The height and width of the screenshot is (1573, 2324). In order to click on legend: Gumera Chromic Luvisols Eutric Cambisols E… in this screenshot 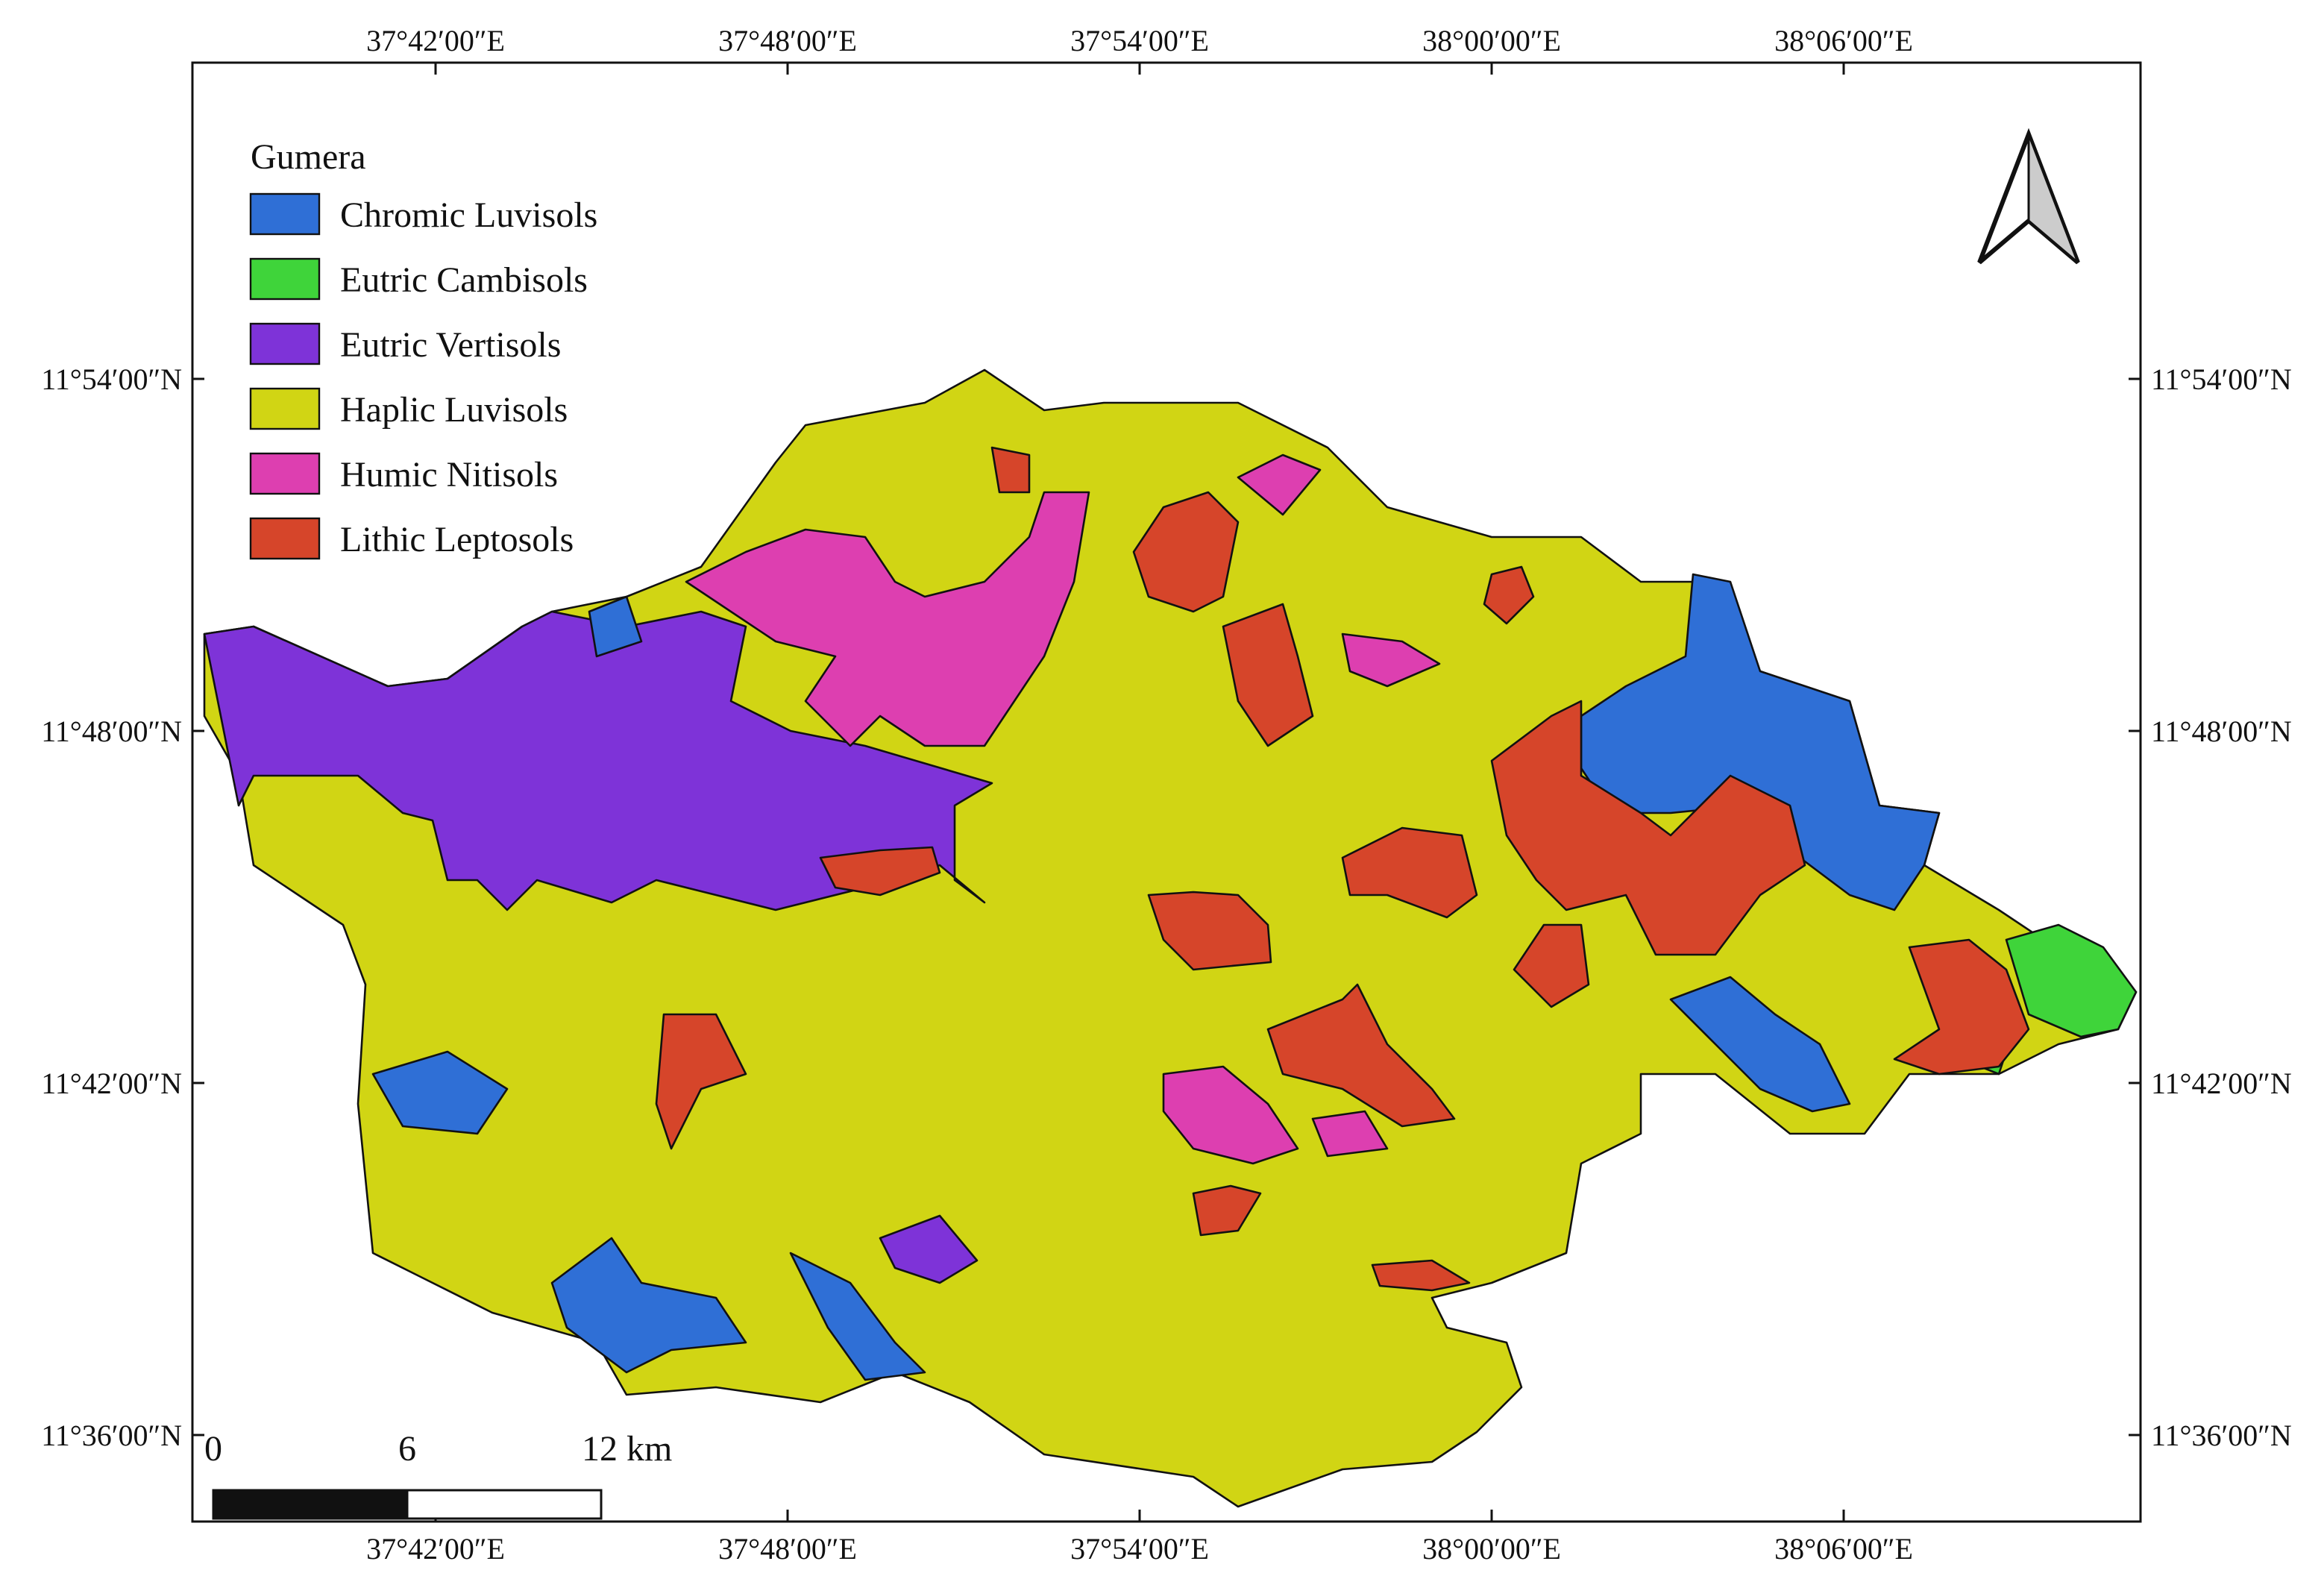, I will do `click(423, 348)`.